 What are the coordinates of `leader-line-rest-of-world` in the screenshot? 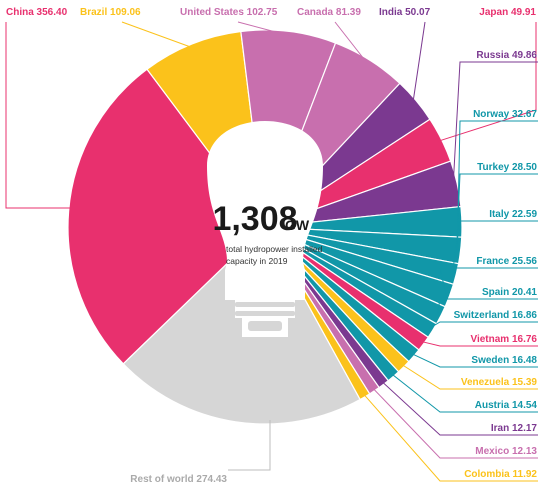 It's located at (249, 445).